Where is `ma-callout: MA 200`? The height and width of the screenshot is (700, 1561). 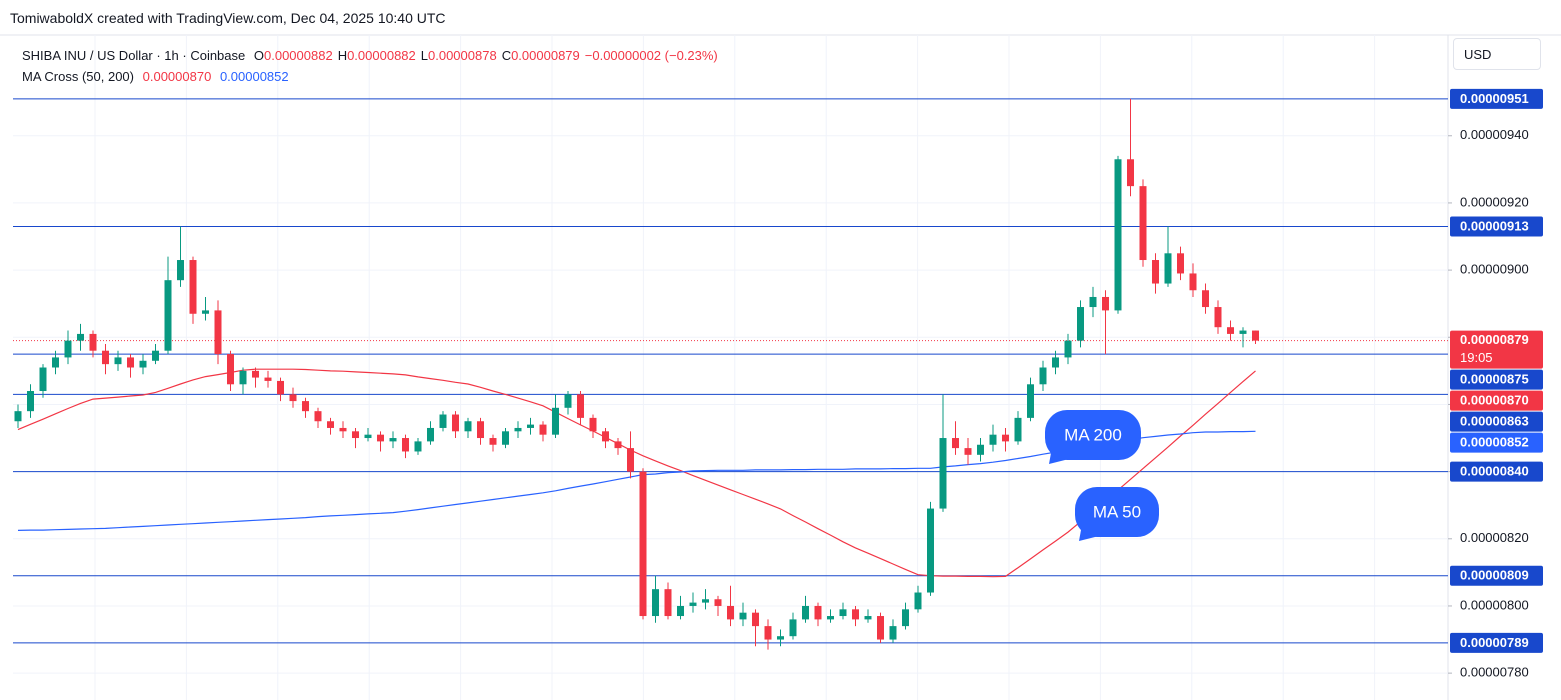
ma-callout: MA 200 is located at coordinates (1093, 437).